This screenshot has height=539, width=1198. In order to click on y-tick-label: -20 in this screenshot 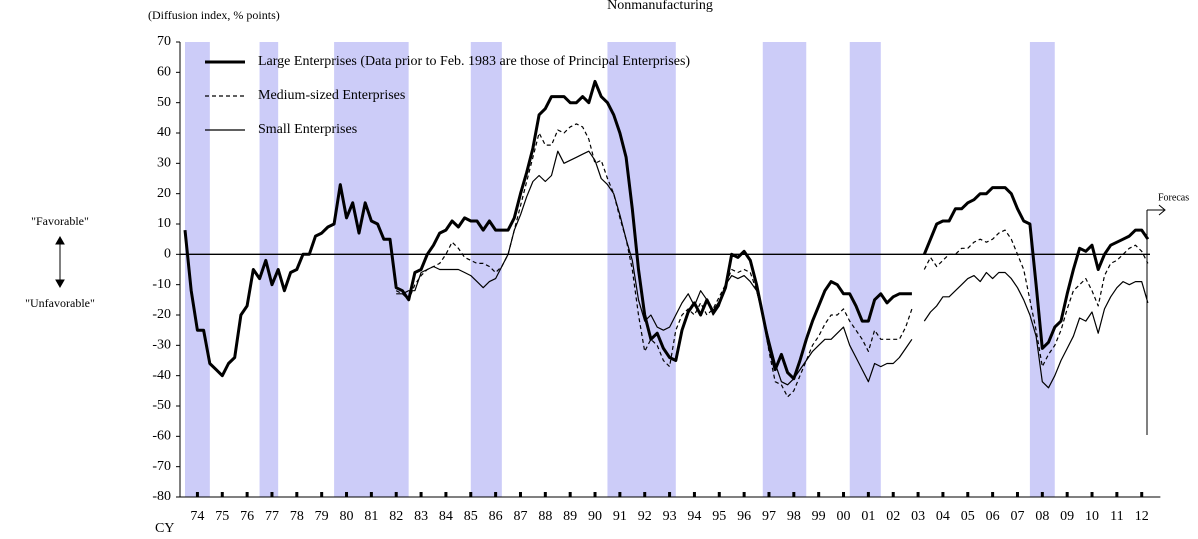, I will do `click(161, 314)`.